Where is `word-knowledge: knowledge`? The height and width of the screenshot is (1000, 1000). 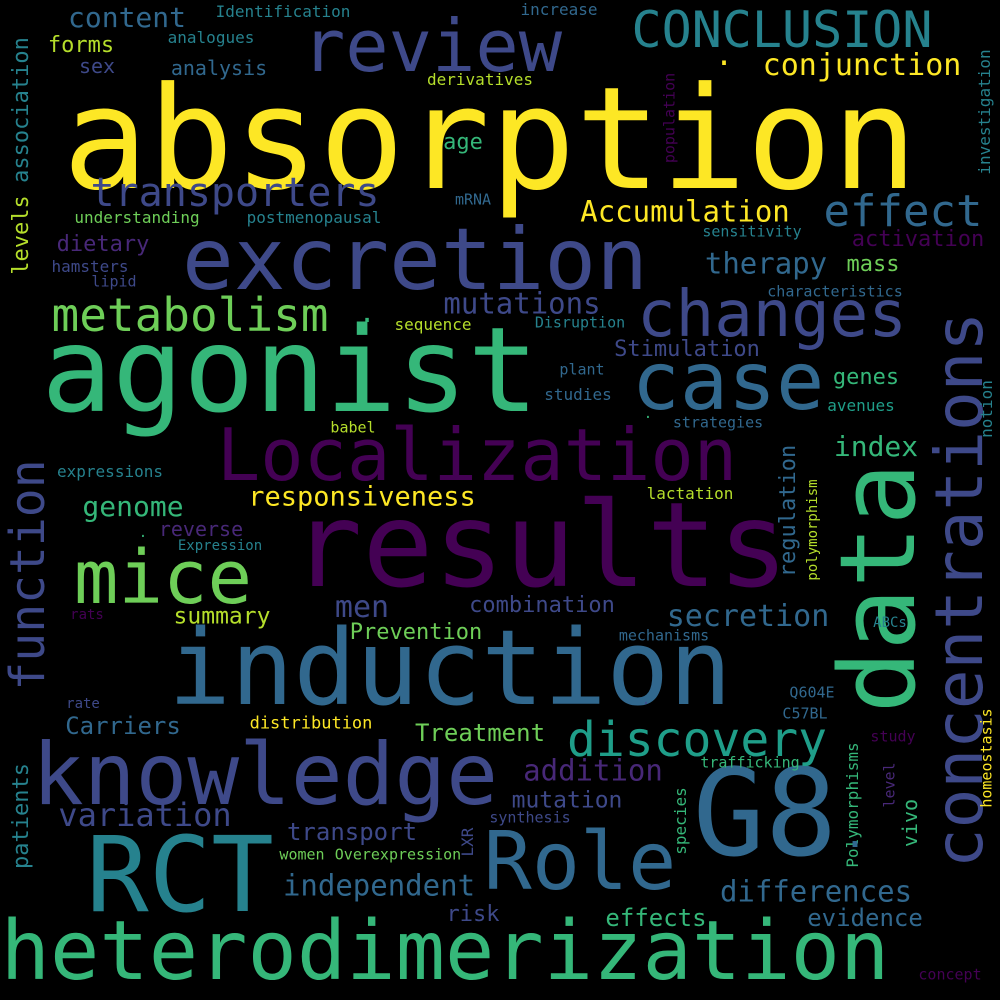 word-knowledge: knowledge is located at coordinates (265, 775).